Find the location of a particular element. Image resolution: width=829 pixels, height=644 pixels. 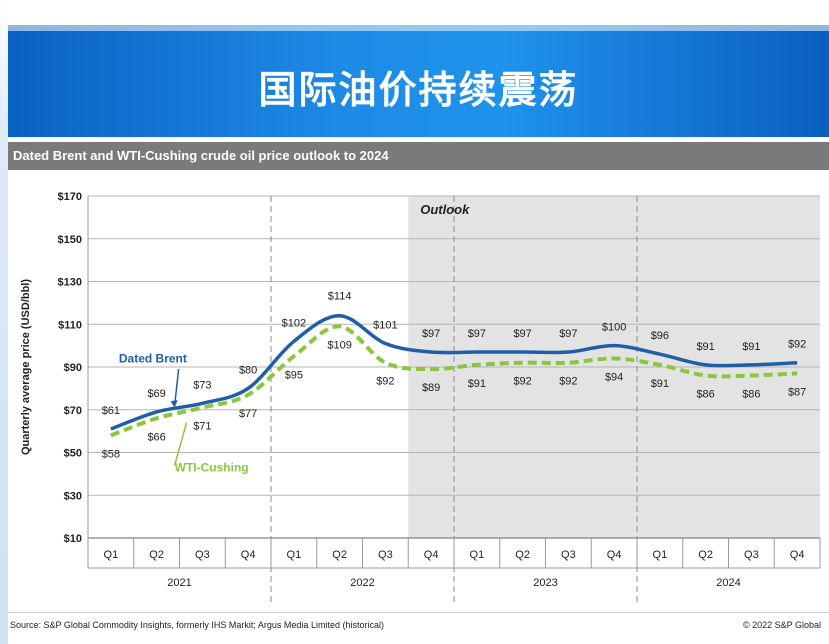

data-label-wti-cushing: $94 is located at coordinates (614, 377).